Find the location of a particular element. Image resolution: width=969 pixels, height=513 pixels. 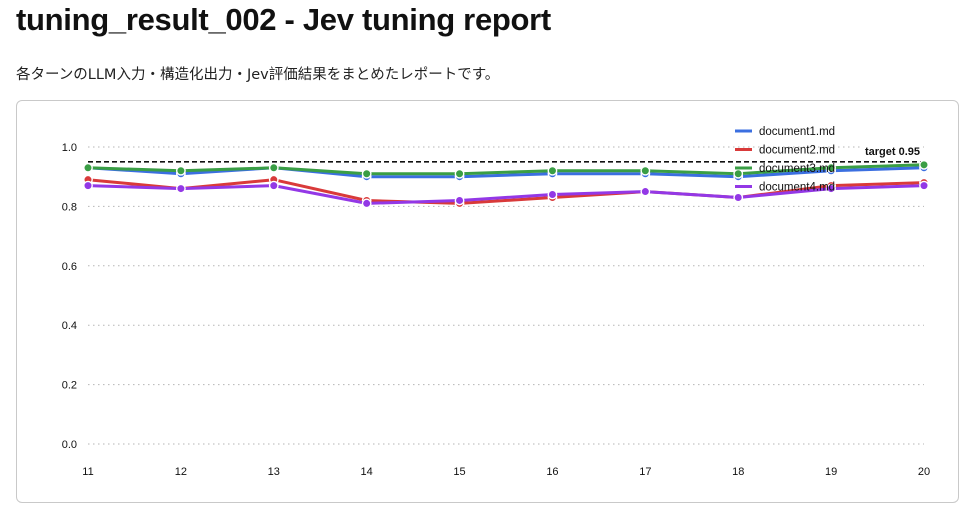

y-tick-label: 1.0 is located at coordinates (69, 148).